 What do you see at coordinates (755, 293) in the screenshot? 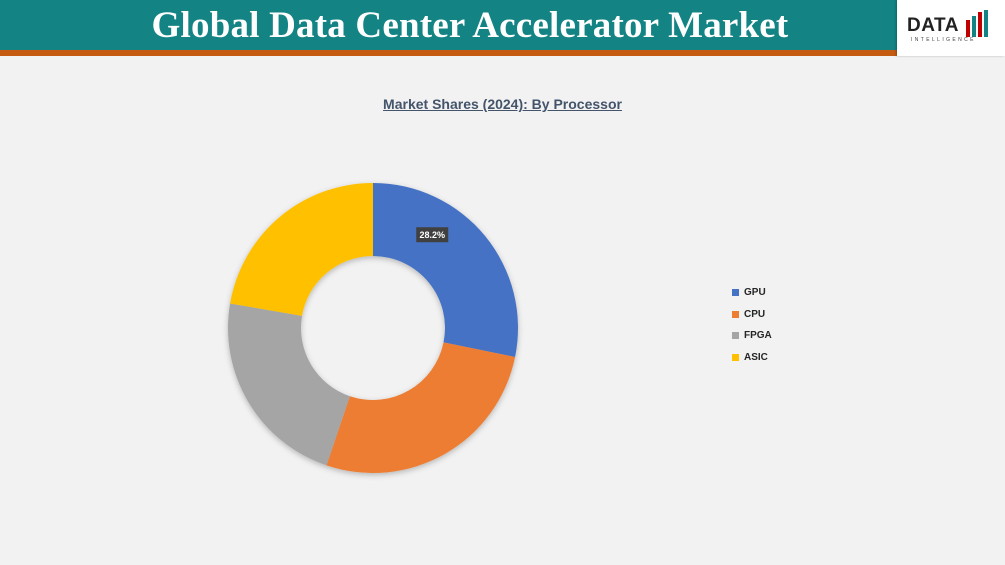
I see `legend-label: GPU` at bounding box center [755, 293].